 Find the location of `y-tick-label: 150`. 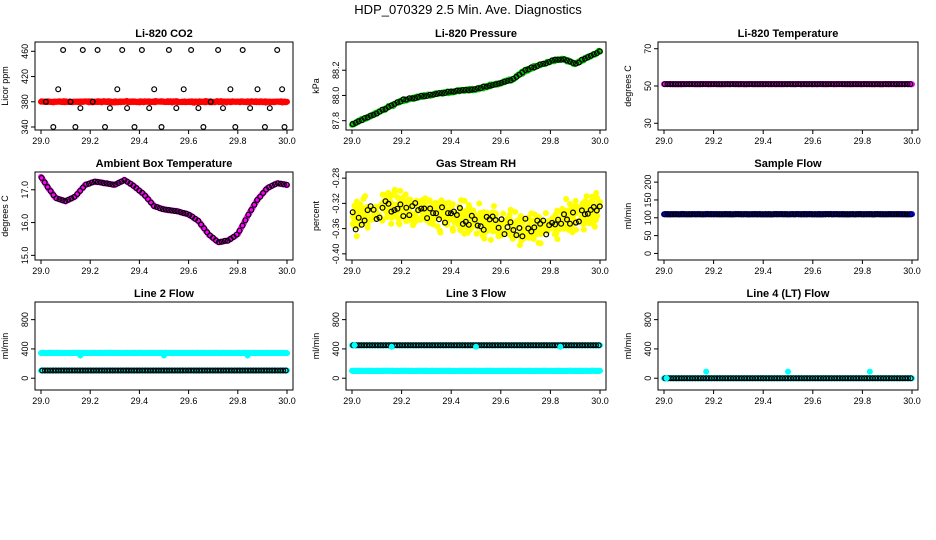

y-tick-label: 150 is located at coordinates (648, 199).